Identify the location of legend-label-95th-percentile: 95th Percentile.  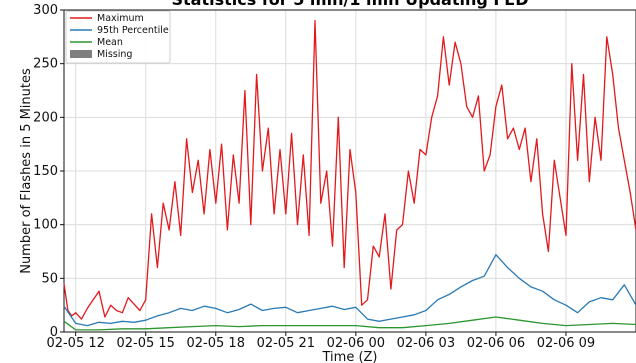
(133, 30).